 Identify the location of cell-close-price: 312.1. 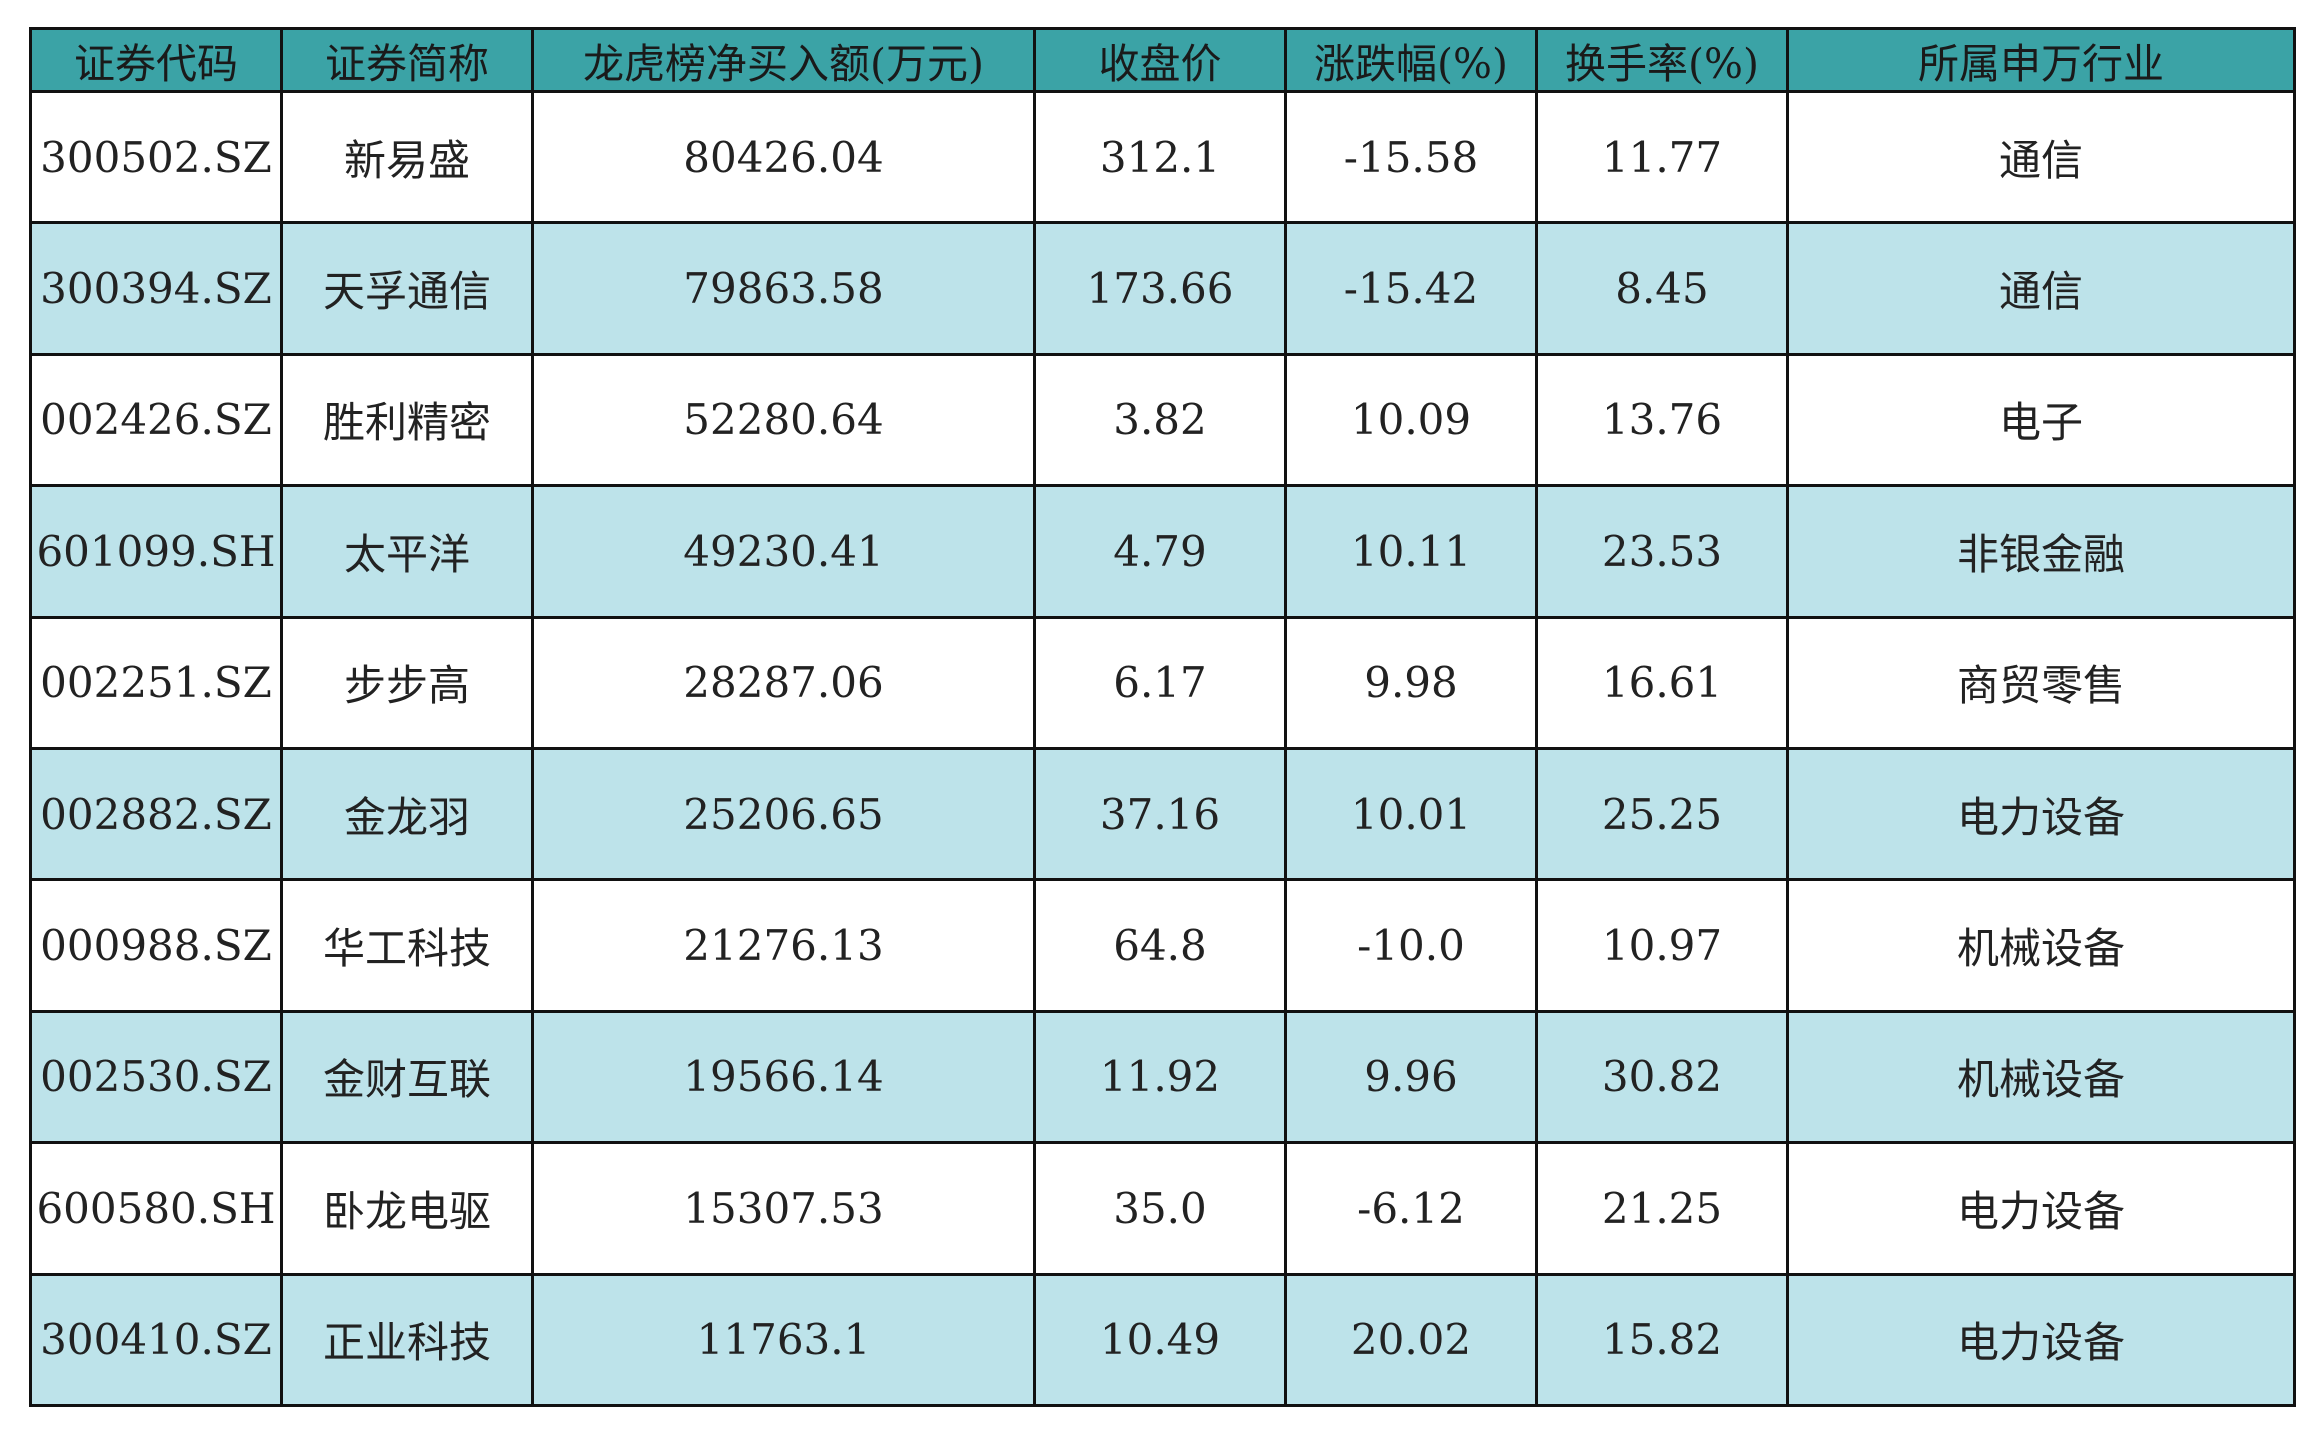
(1160, 157).